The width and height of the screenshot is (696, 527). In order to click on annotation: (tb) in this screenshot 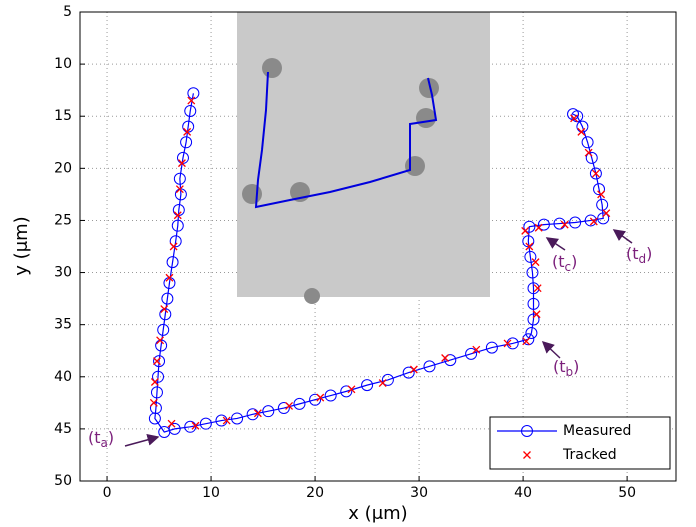, I will do `click(566, 368)`.